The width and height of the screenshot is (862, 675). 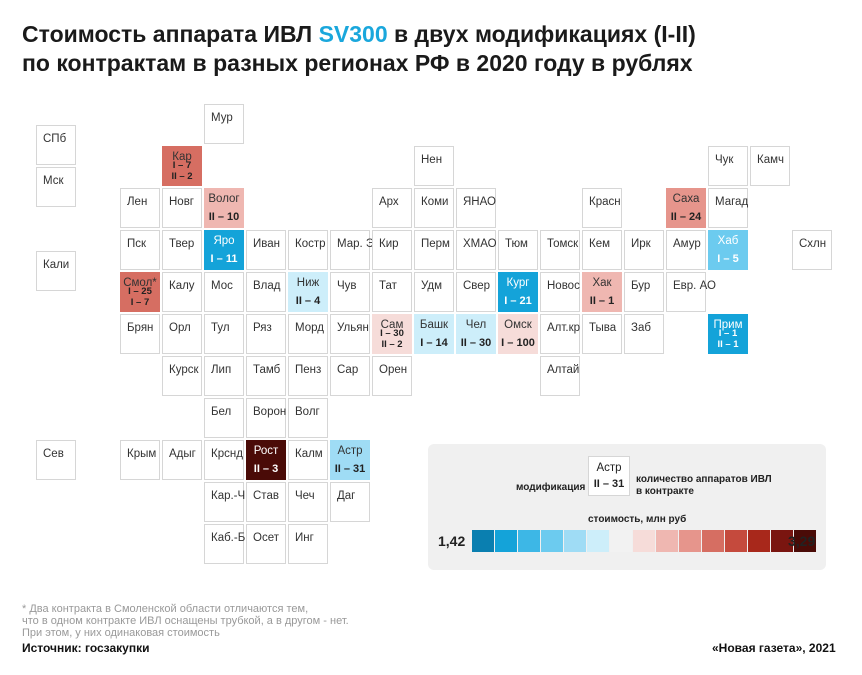 I want to click on region-tile: Ряз, so click(x=266, y=334).